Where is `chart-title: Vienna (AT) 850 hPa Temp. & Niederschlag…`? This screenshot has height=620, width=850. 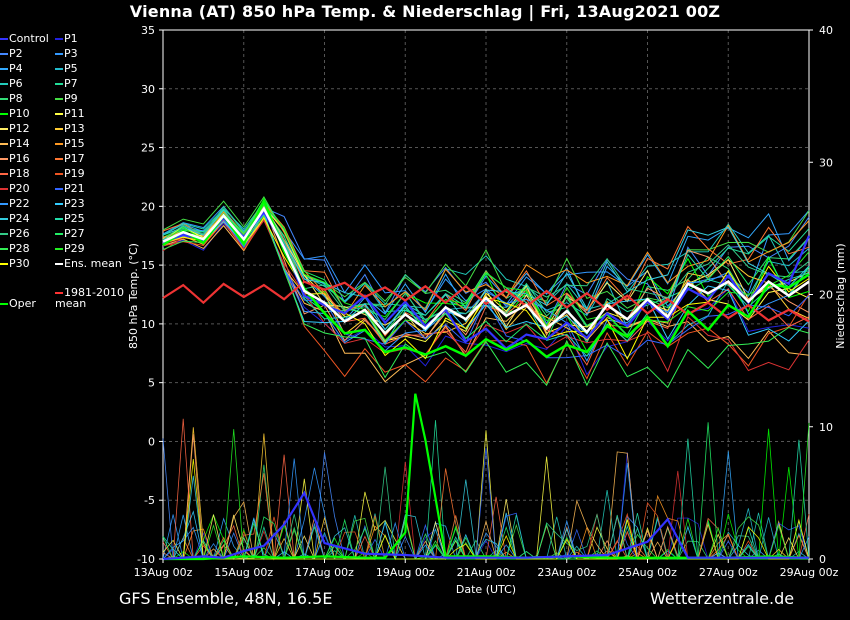
chart-title: Vienna (AT) 850 hPa Temp. & Niederschlag… is located at coordinates (425, 11).